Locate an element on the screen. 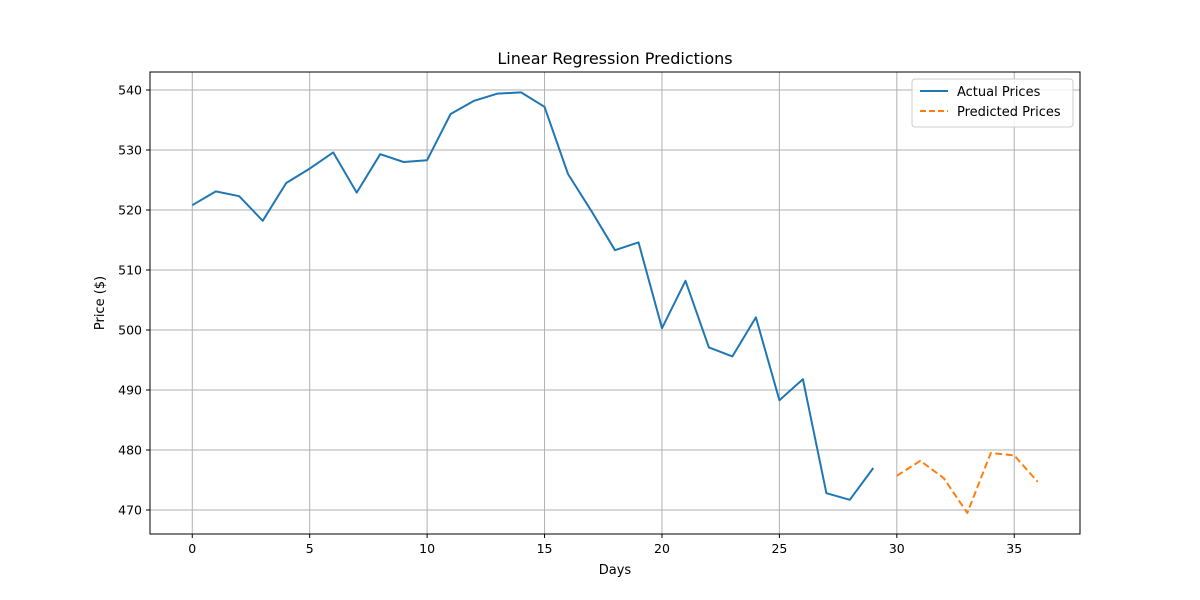 The image size is (1200, 600). y-axis-ticks: 470 480 490 500 510 520 530 540 is located at coordinates (134, 300).